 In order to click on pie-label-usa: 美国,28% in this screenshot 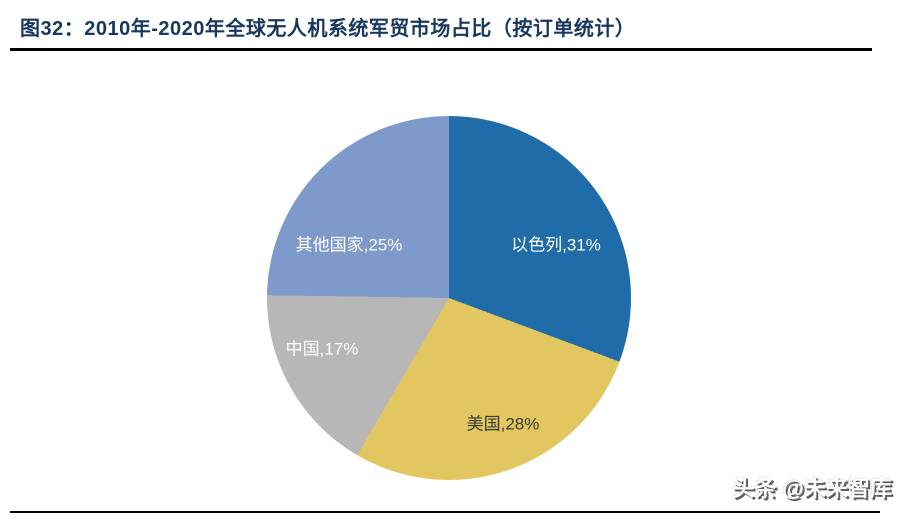, I will do `click(503, 424)`.